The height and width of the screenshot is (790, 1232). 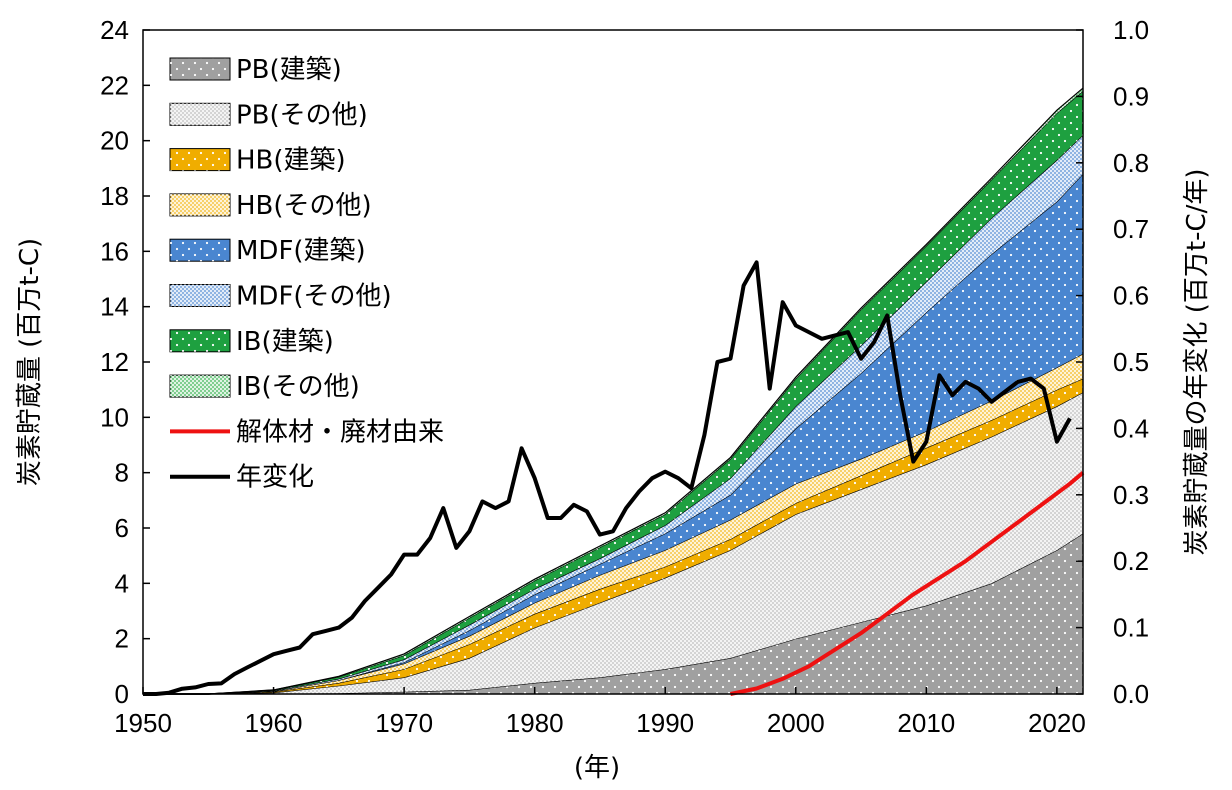 I want to click on left-tick-label: 20, so click(x=114, y=141).